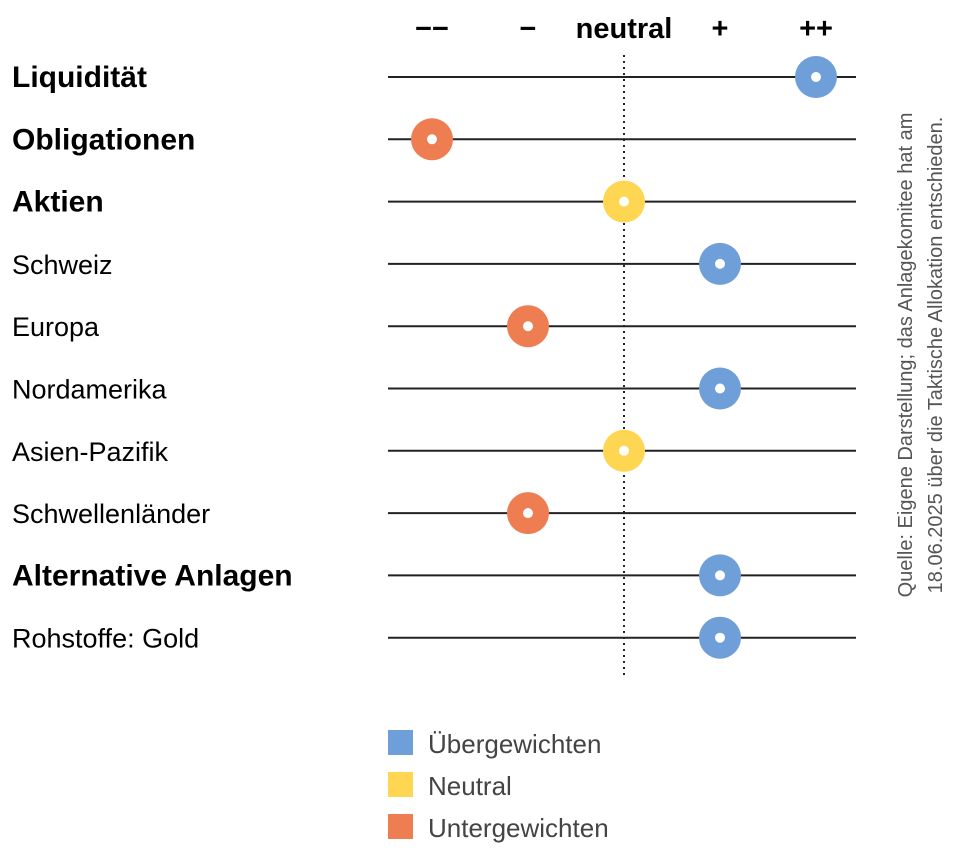  What do you see at coordinates (400, 826) in the screenshot?
I see `legend-swatch-underweight` at bounding box center [400, 826].